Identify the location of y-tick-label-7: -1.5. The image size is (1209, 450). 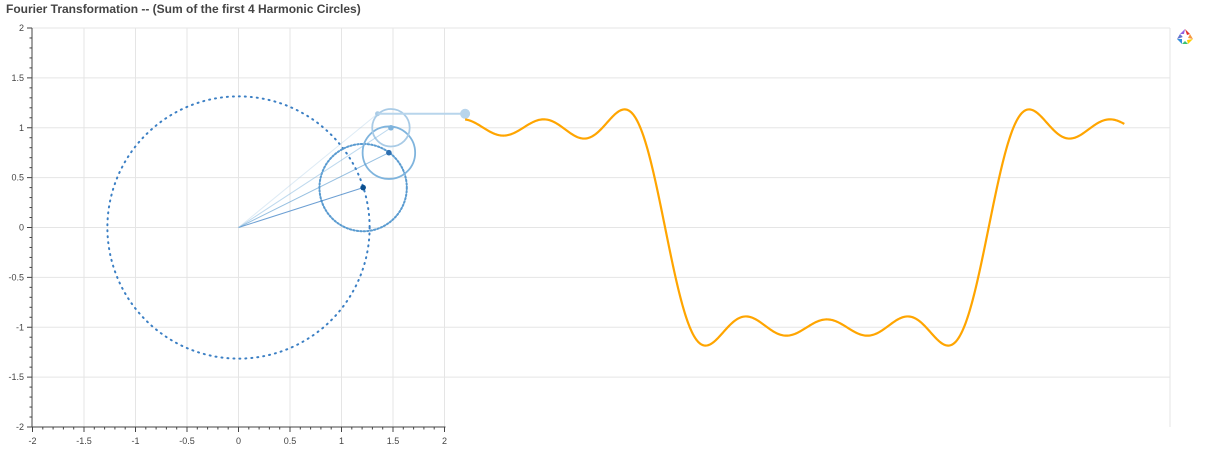
(16, 377).